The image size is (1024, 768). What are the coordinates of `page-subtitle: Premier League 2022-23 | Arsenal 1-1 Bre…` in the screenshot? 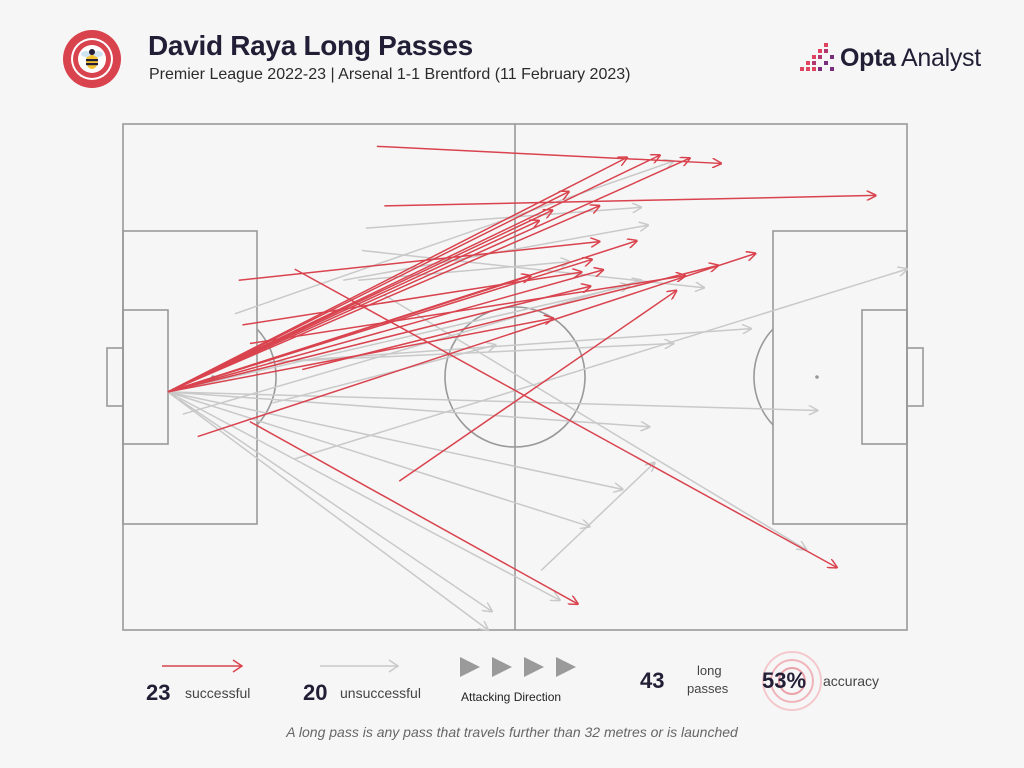 It's located at (390, 74).